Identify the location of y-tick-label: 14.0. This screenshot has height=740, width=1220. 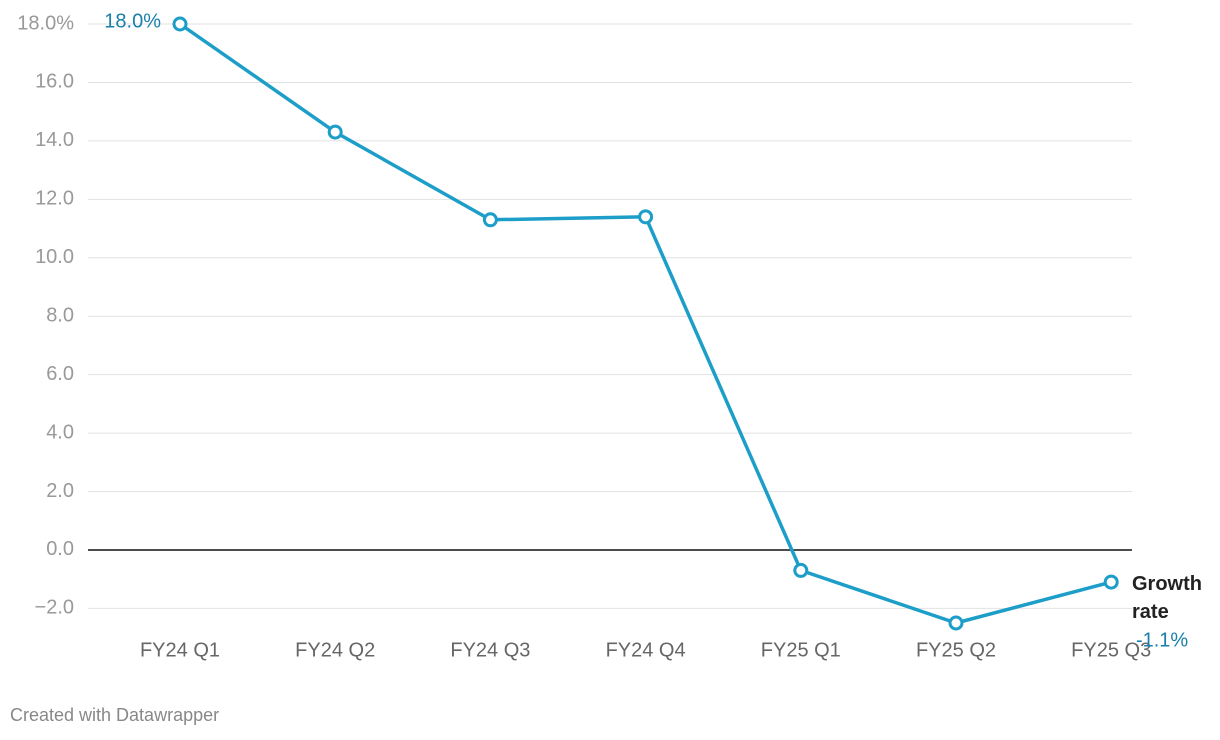
(54, 140).